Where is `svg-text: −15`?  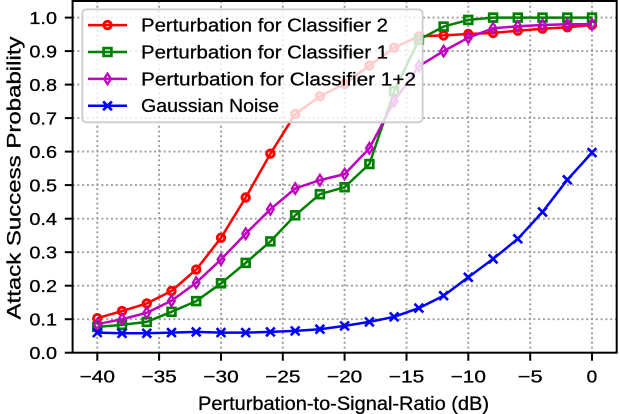 svg-text: −15 is located at coordinates (407, 377).